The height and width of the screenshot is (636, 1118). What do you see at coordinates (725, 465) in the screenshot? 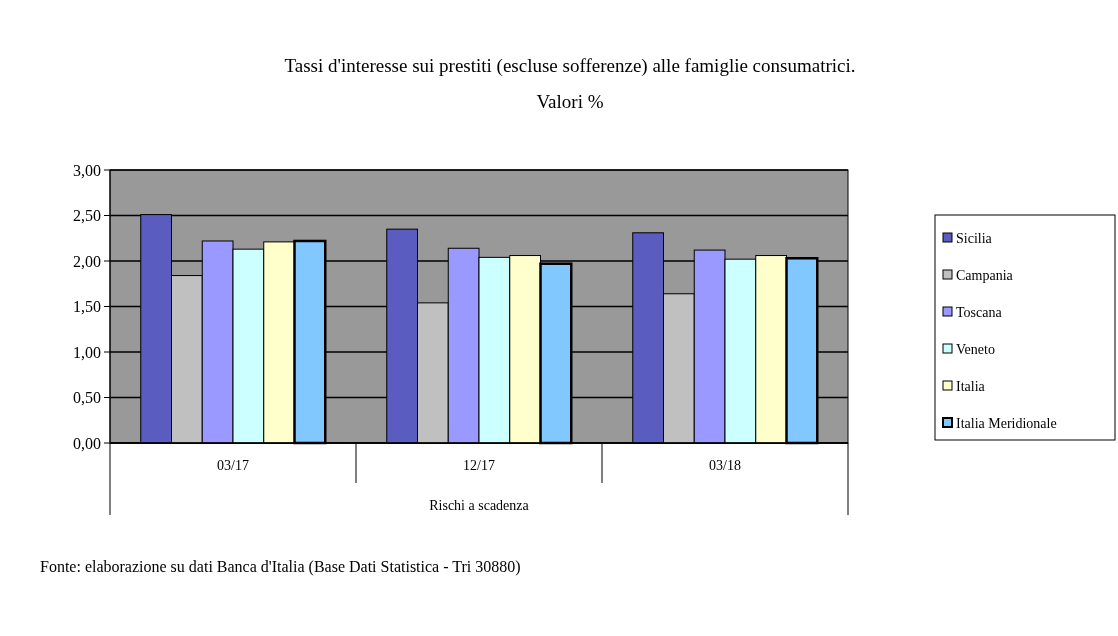
I see `x-tick-label: 03/18` at bounding box center [725, 465].